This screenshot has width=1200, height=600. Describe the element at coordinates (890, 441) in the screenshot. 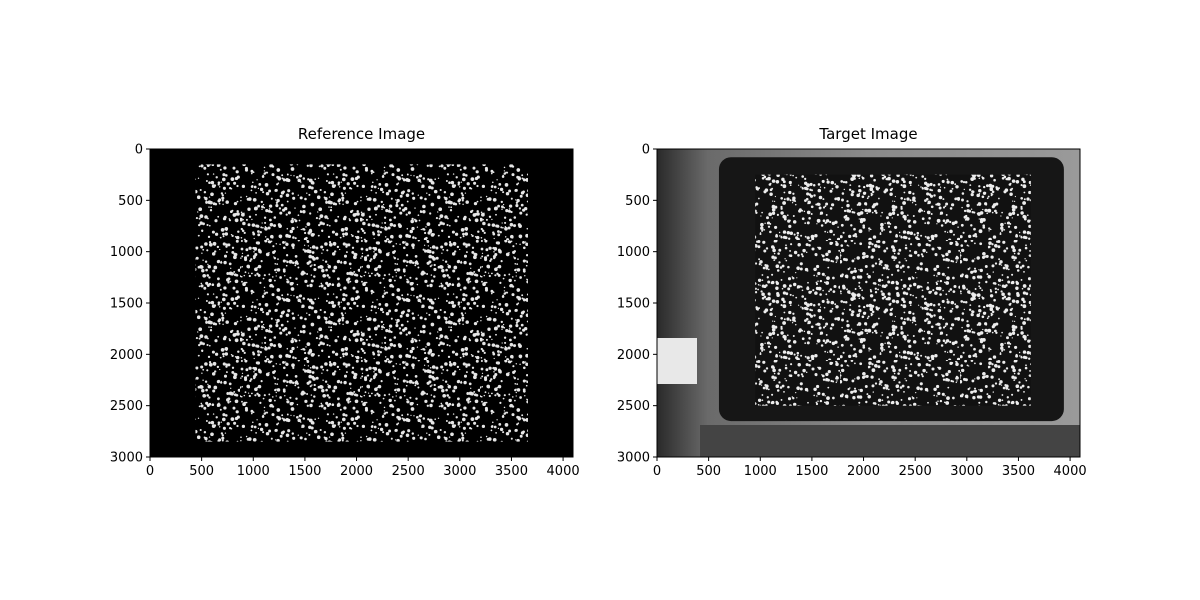

I see `table-surface-target` at that location.